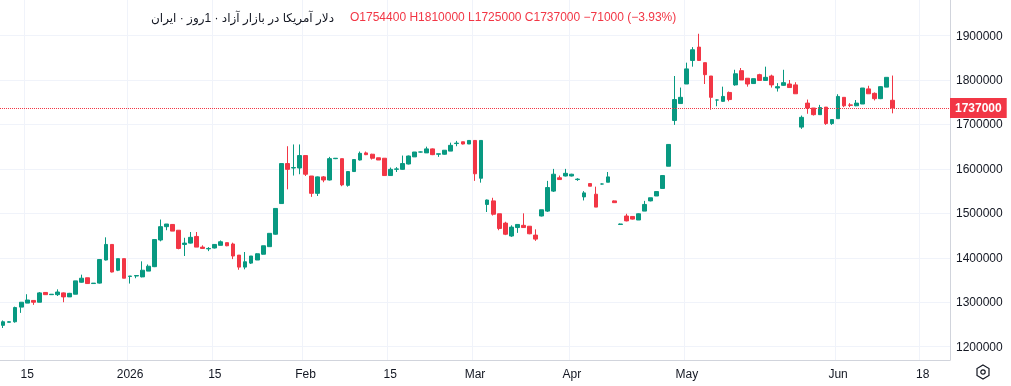  I want to click on y-tick-label: 1800000, so click(980, 80).